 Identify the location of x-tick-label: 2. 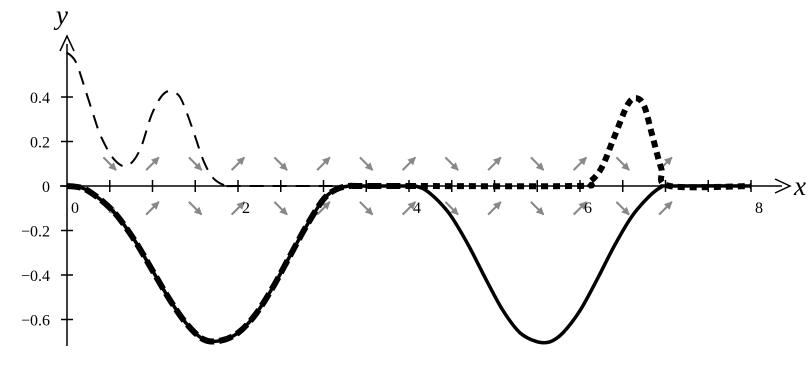
(246, 208).